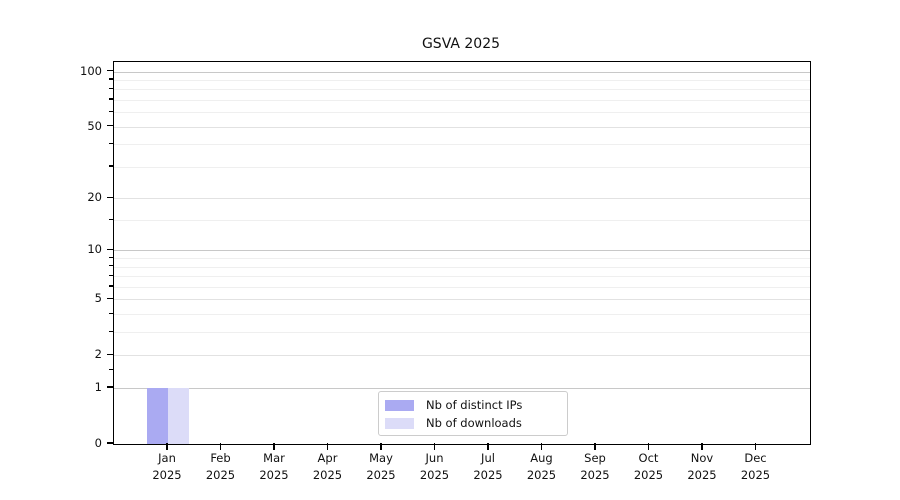  Describe the element at coordinates (755, 466) in the screenshot. I see `x-tick-label-dec: Dec 2025` at that location.